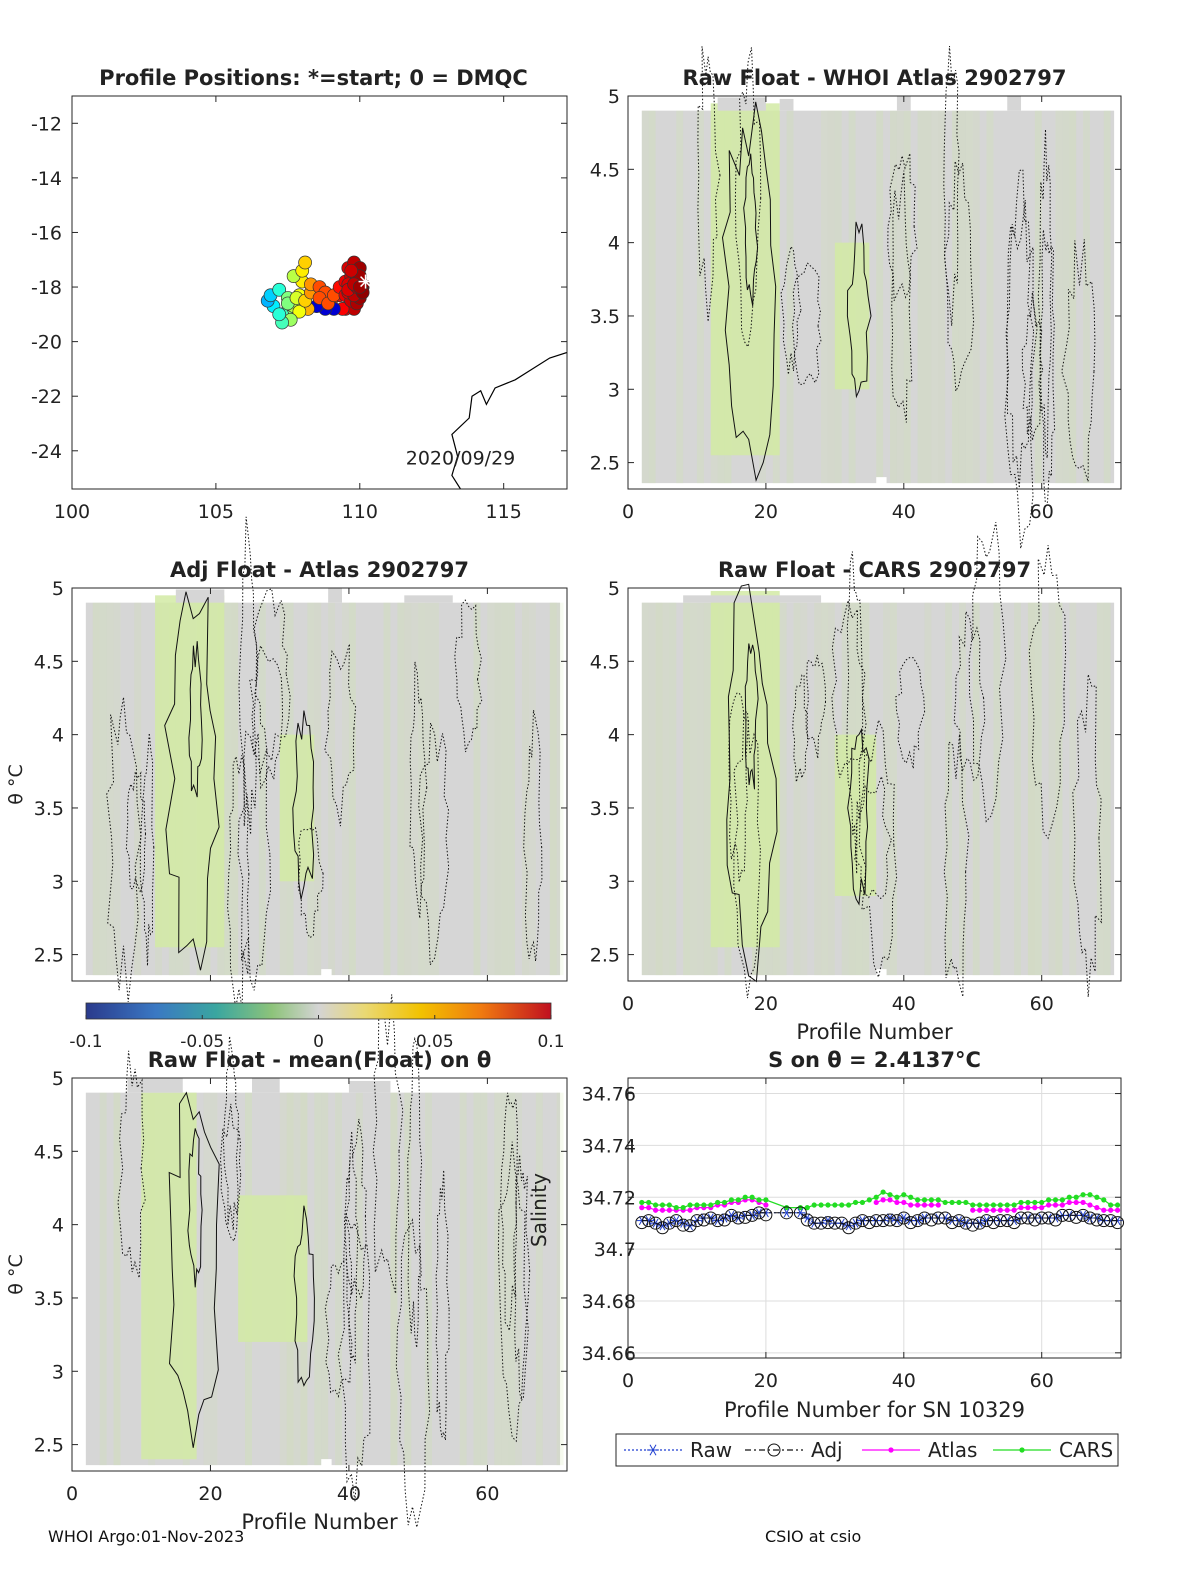  I want to click on y-tick-label: 3, so click(614, 390).